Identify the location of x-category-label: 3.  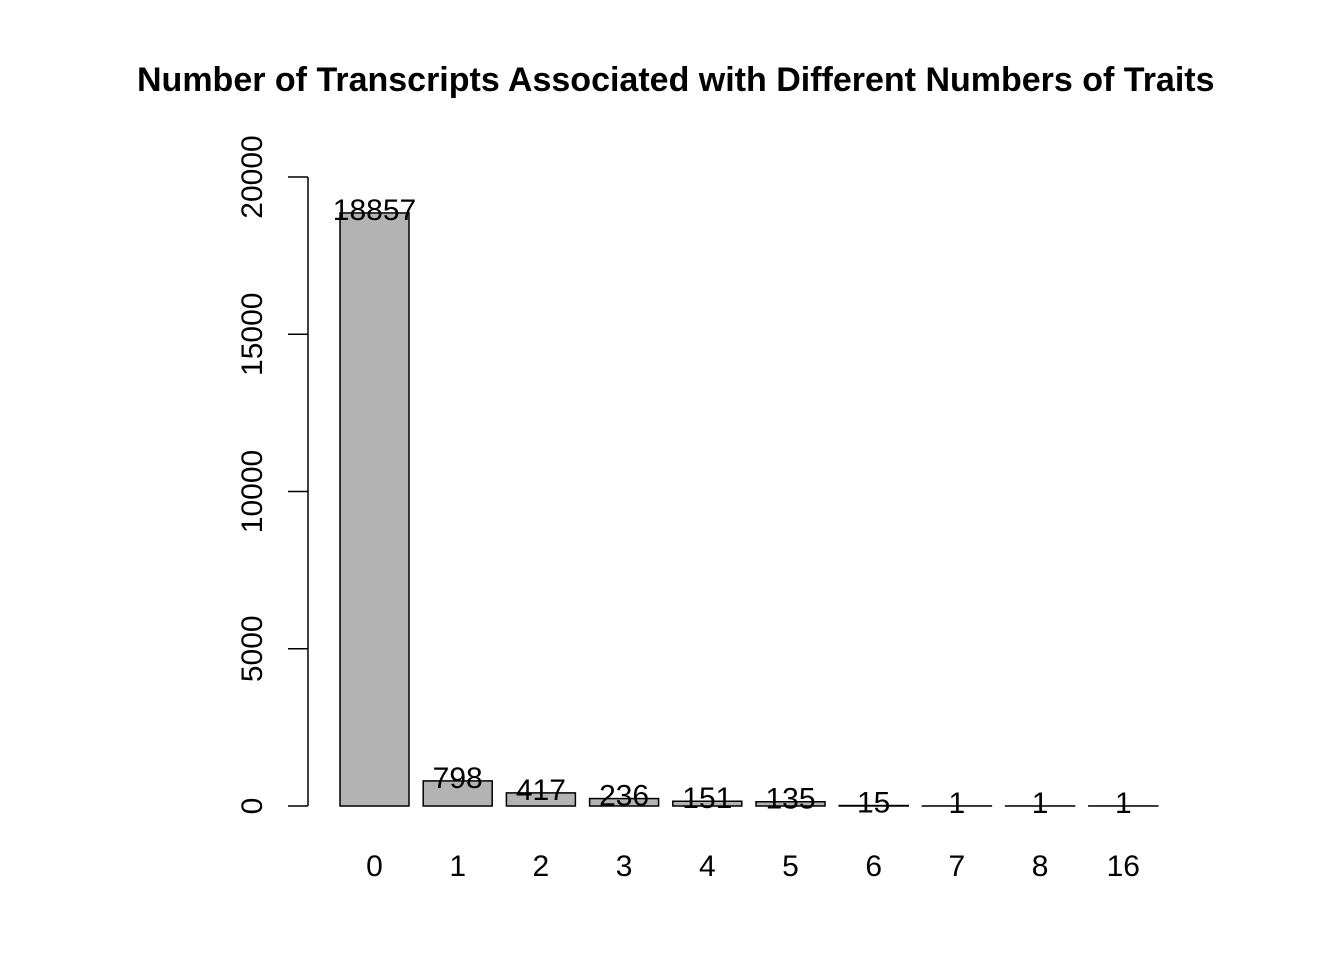
(624, 866).